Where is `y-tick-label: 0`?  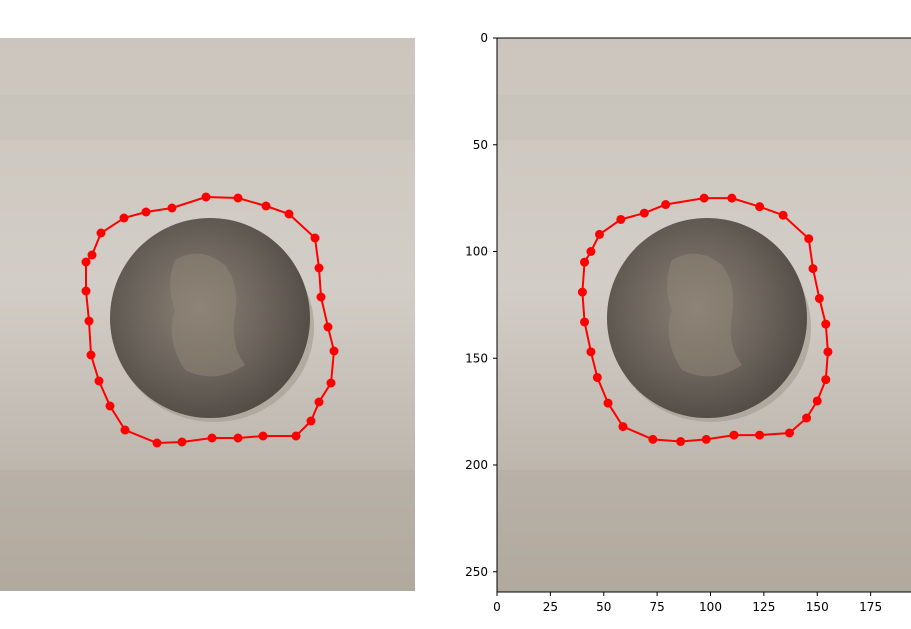
y-tick-label: 0 is located at coordinates (484, 38).